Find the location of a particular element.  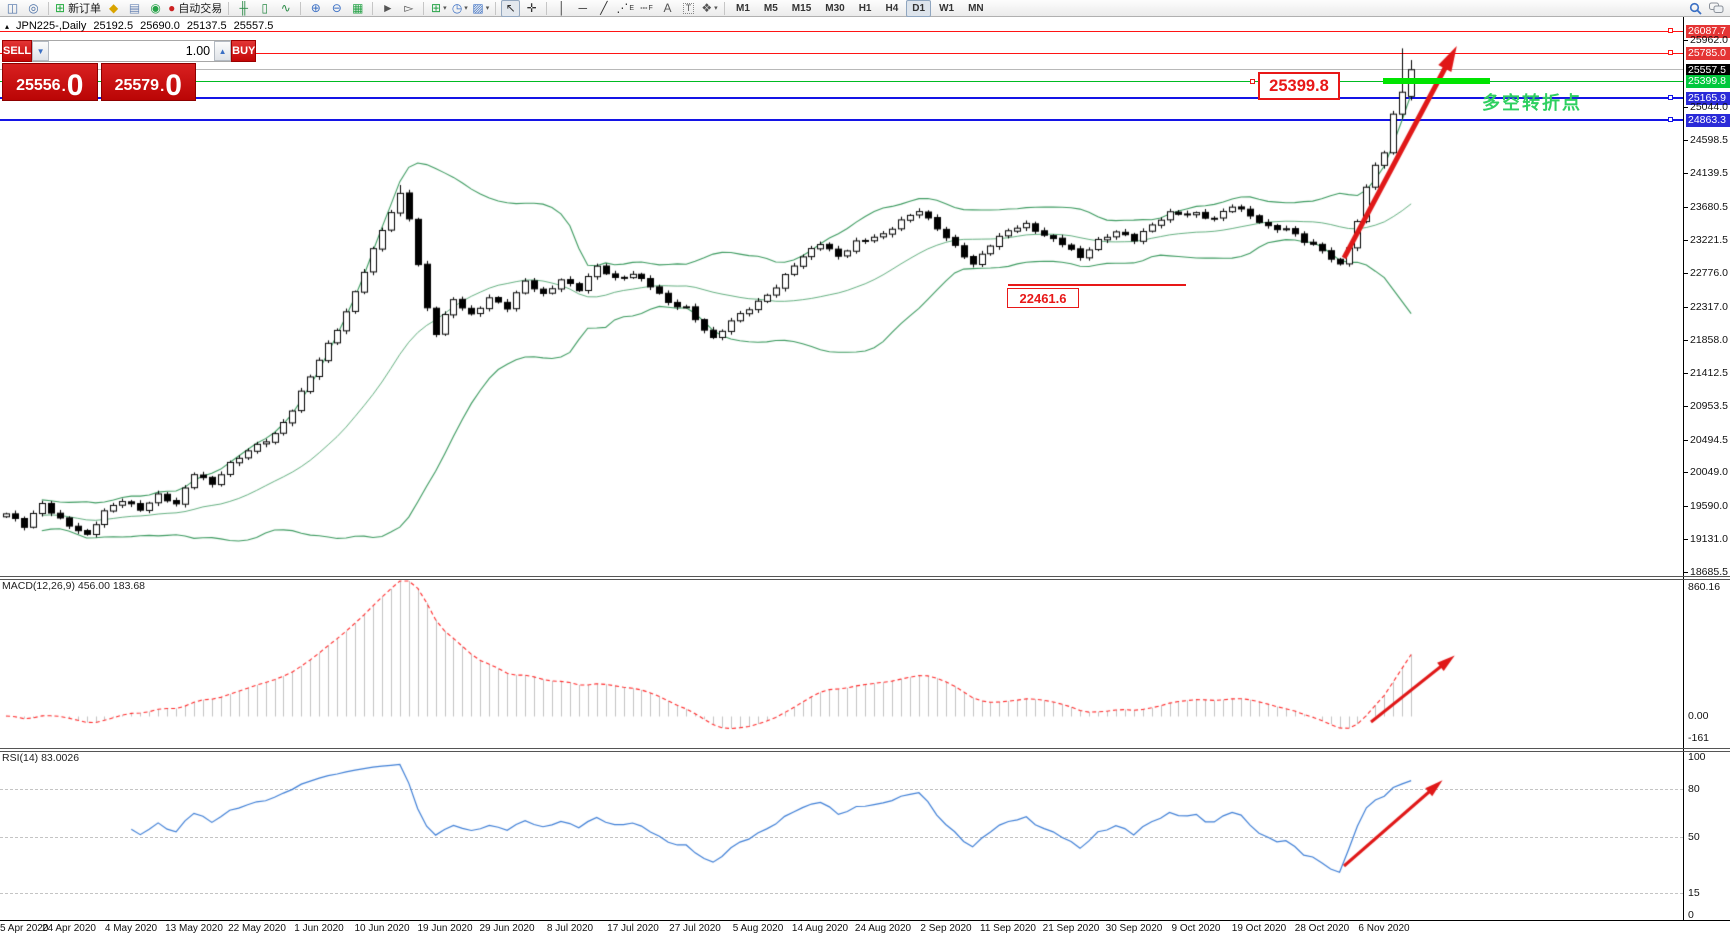

date-label: 28 Oct 2020 is located at coordinates (1322, 928).